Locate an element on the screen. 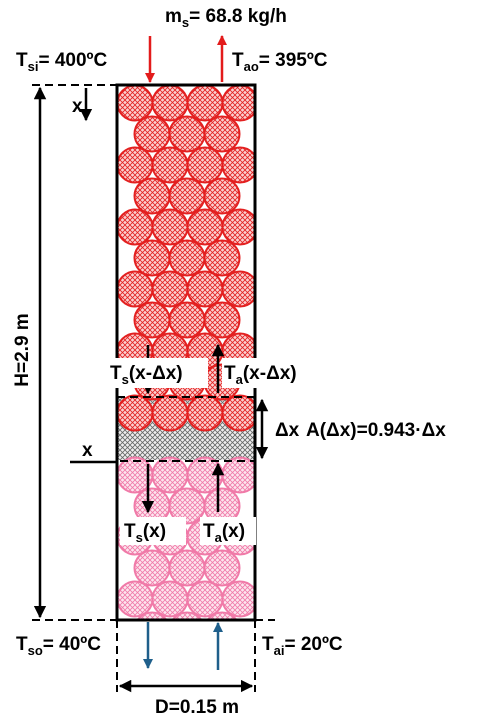  solid-out-label: Tso= 40ºC is located at coordinates (58, 646).